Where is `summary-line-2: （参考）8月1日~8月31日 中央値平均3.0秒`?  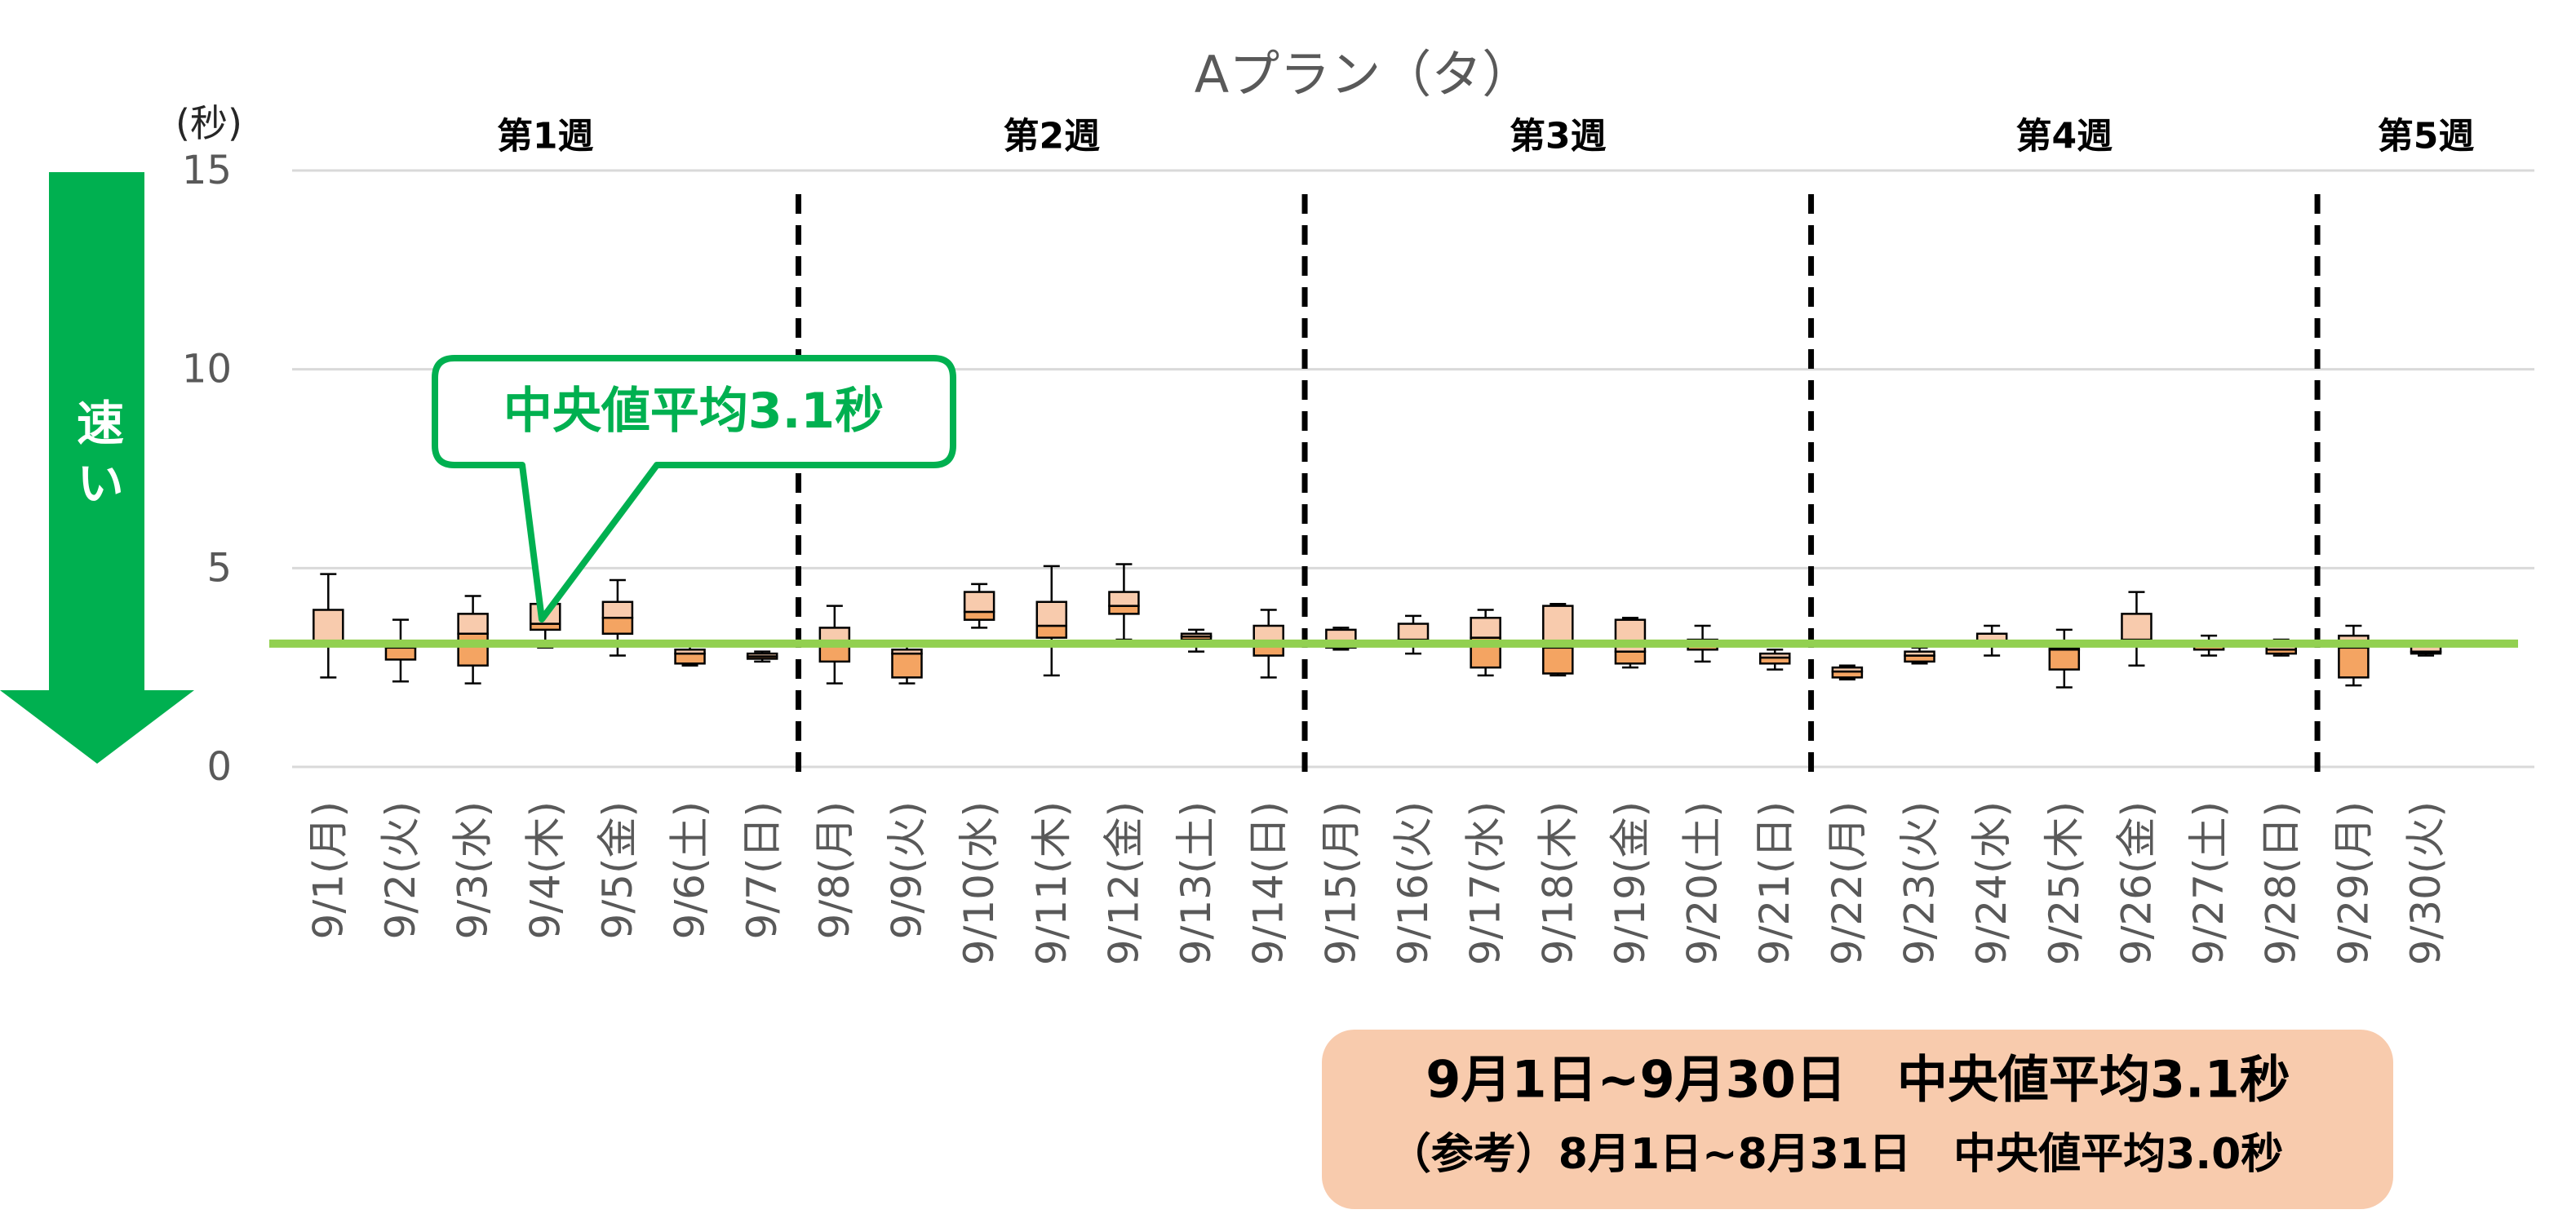 summary-line-2: （参考）8月1日~8月31日 中央値平均3.0秒 is located at coordinates (1836, 1154).